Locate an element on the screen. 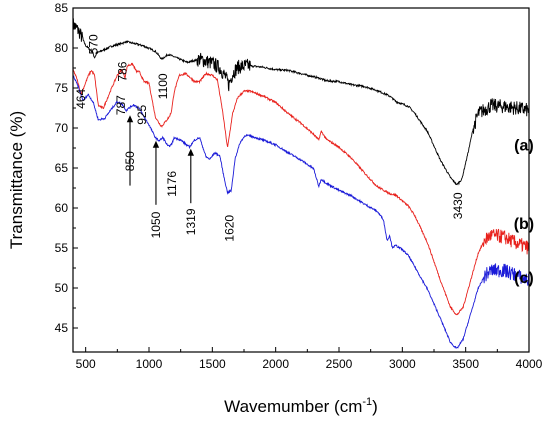 Image resolution: width=550 pixels, height=424 pixels. x-tick-label: 2000 is located at coordinates (275, 364).